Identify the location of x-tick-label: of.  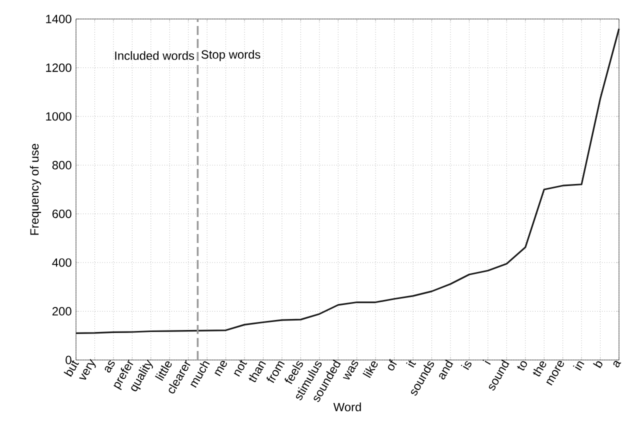
(392, 364).